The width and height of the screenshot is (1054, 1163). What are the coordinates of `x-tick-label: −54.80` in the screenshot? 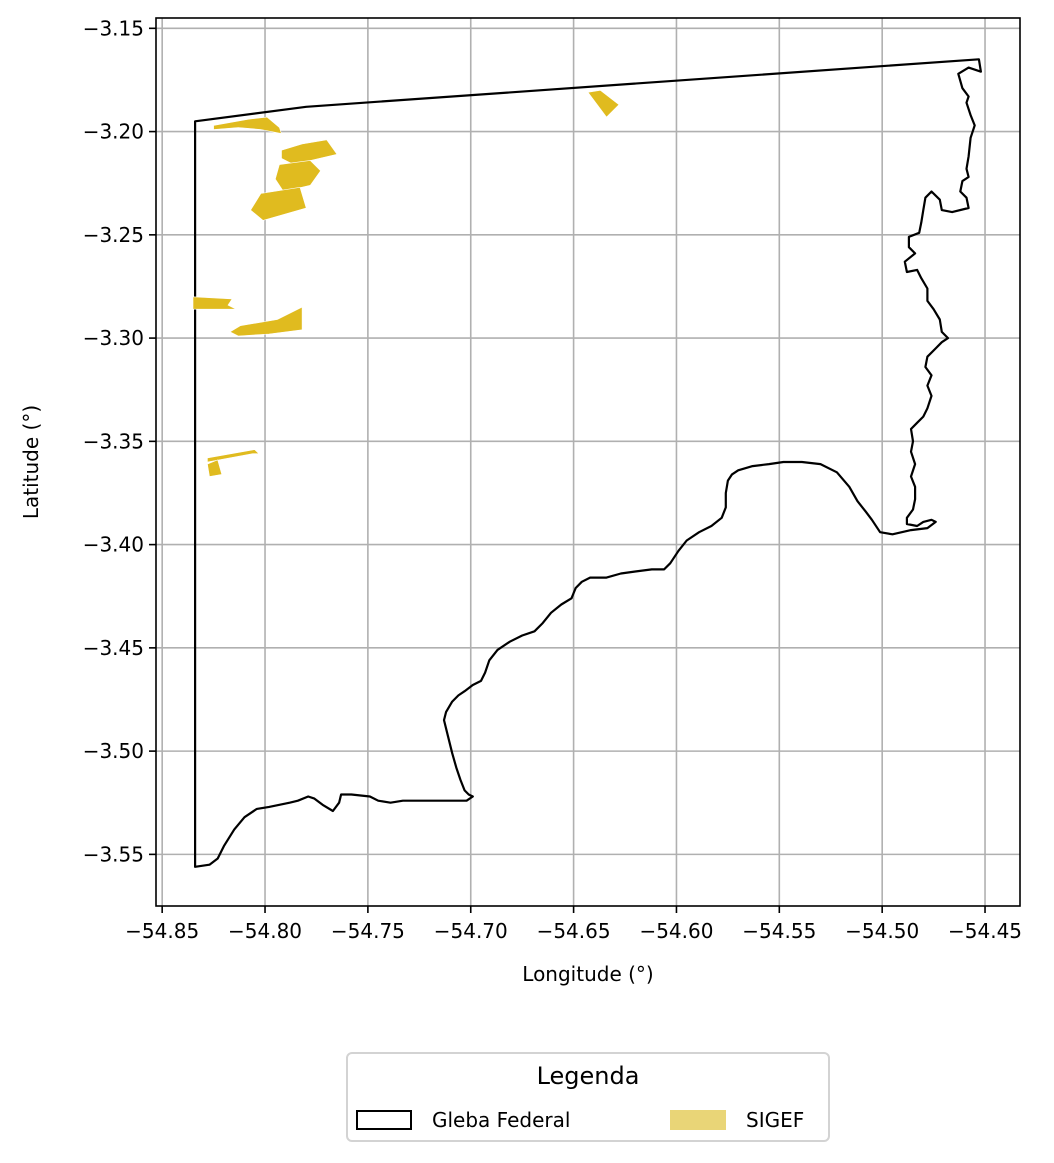 It's located at (265, 931).